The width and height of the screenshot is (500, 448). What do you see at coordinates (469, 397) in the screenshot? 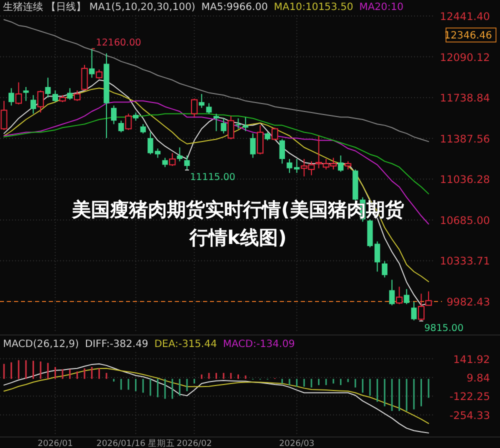
I see `y-tick-label: -122.25` at bounding box center [469, 397].